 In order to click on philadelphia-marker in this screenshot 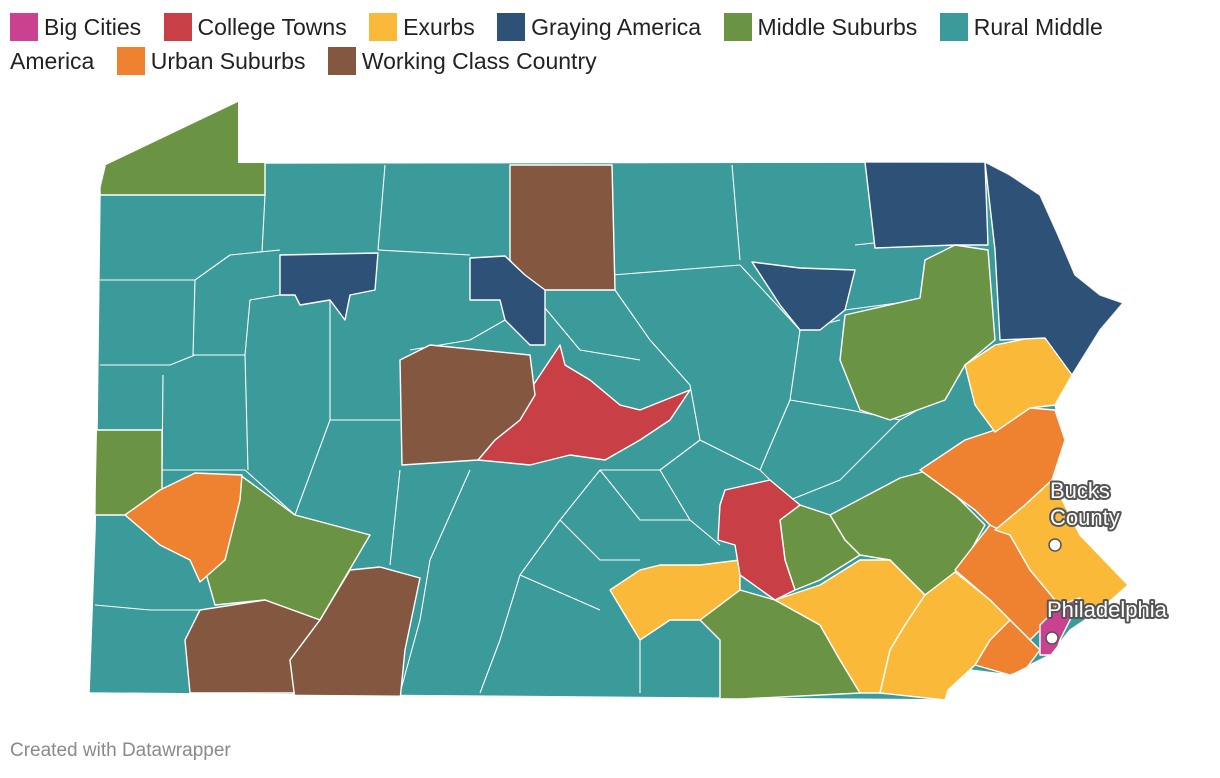, I will do `click(1052, 638)`.